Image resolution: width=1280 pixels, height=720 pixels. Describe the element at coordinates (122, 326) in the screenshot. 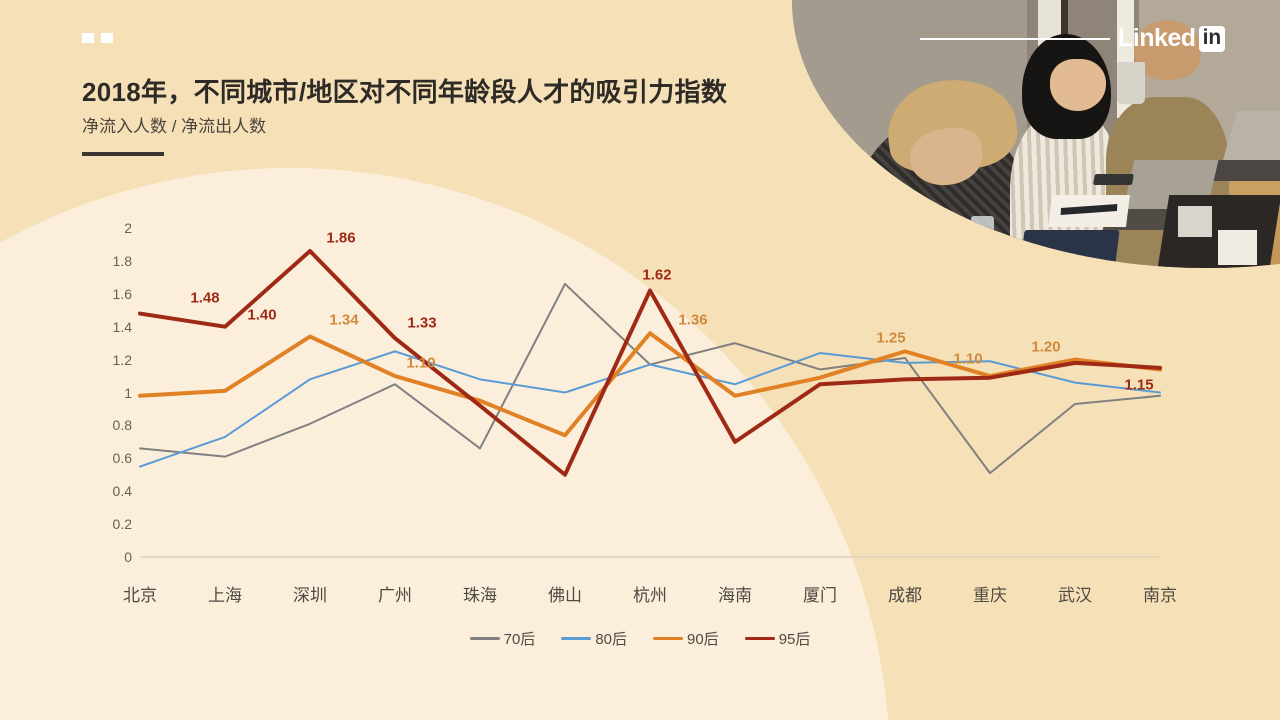

I see `y-axis-tick: 1.4` at that location.